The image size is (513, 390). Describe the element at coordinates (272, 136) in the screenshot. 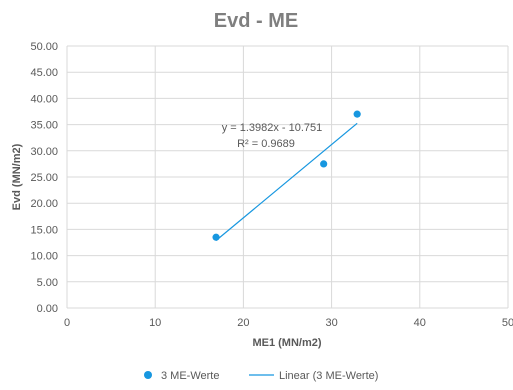

I see `trendline-annotation: y = 1.3982x - 10.751 R² = 0.9689` at that location.